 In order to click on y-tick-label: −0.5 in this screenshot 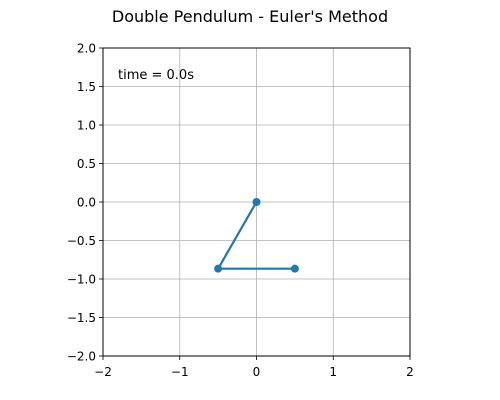, I will do `click(81, 241)`.